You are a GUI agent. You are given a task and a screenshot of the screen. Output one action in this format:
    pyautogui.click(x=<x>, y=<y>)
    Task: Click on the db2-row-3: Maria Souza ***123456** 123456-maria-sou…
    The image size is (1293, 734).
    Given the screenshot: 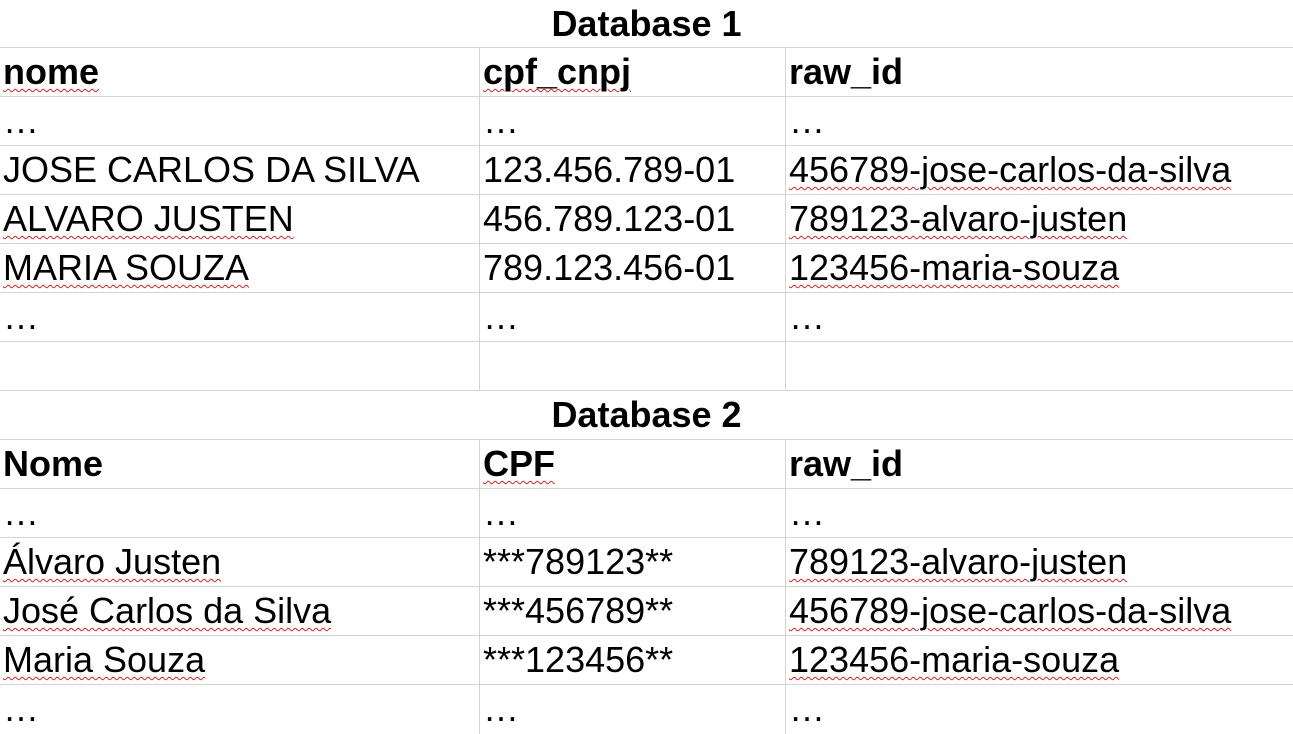 What is the action you would take?
    pyautogui.click(x=646, y=660)
    